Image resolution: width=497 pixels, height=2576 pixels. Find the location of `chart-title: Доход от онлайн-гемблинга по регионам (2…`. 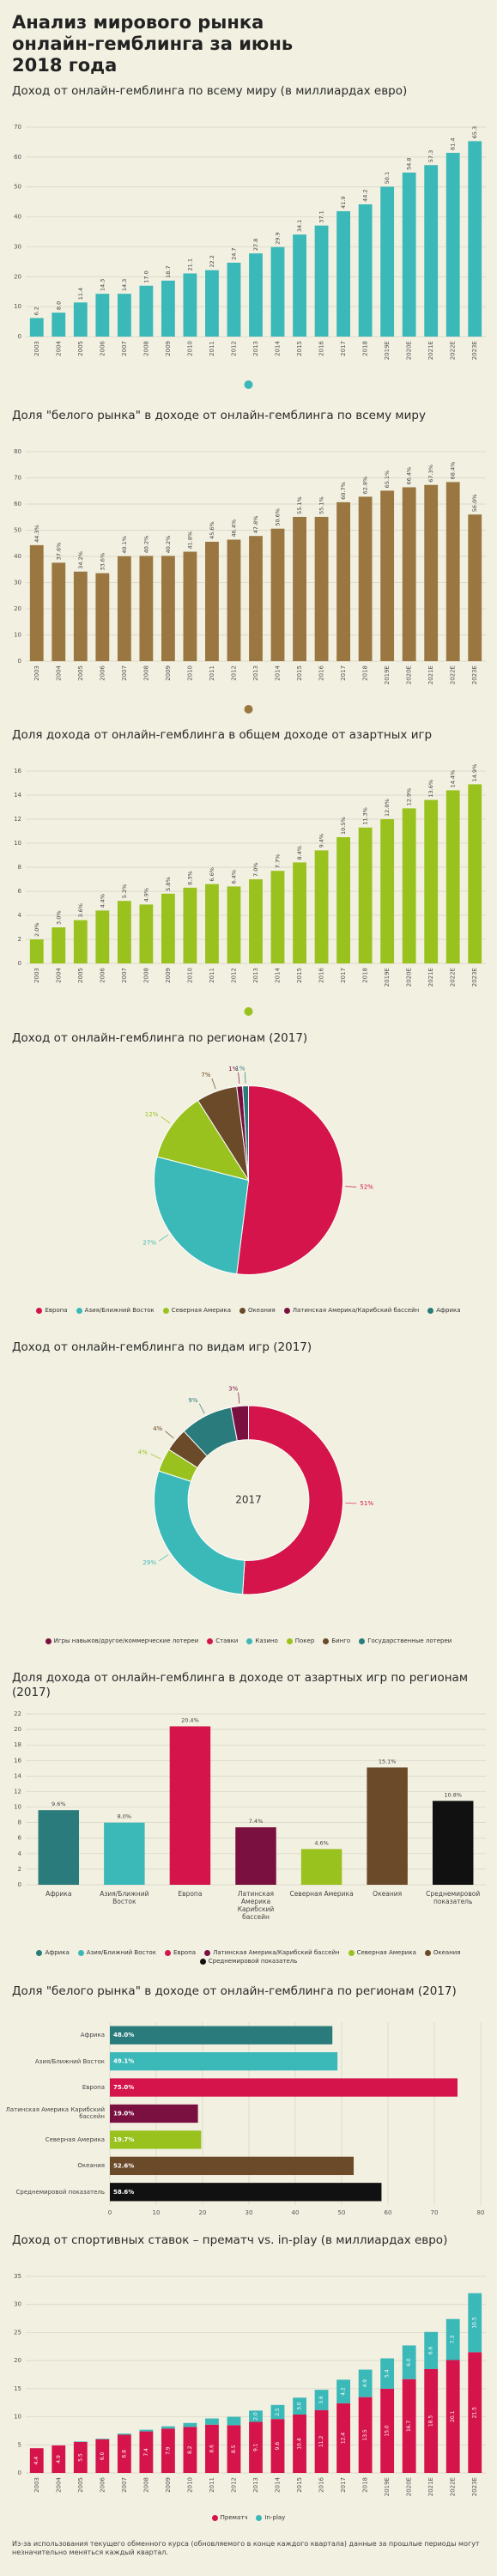

chart-title: Доход от онлайн-гемблинга по регионам (2… is located at coordinates (160, 1038).